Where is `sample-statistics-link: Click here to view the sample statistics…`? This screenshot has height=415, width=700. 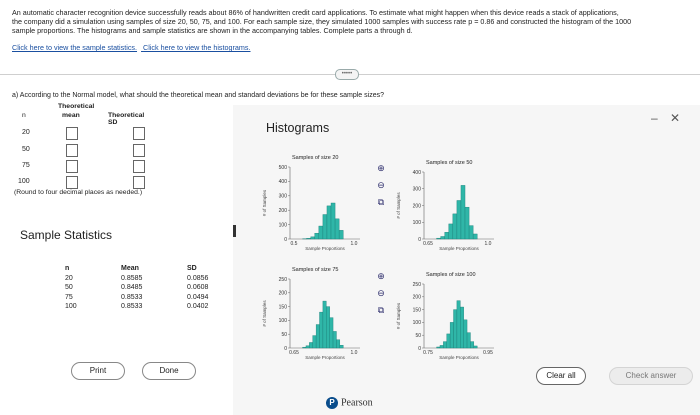 sample-statistics-link: Click here to view the sample statistics… is located at coordinates (75, 47).